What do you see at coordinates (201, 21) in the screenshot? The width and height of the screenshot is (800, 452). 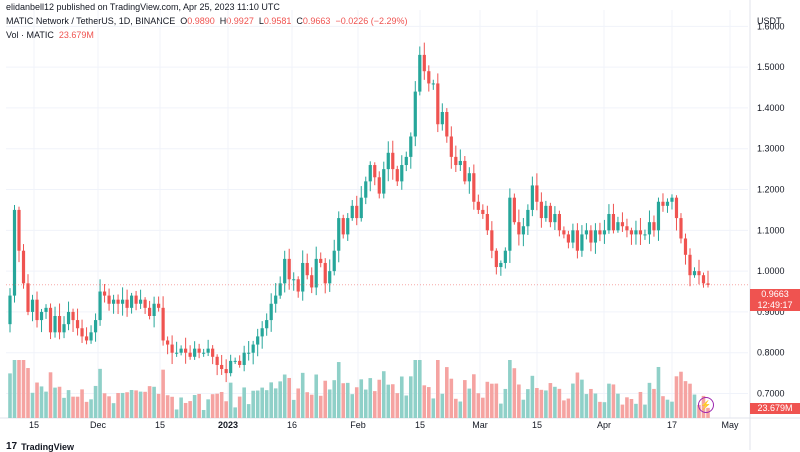 I see `open-value: 0.9890` at bounding box center [201, 21].